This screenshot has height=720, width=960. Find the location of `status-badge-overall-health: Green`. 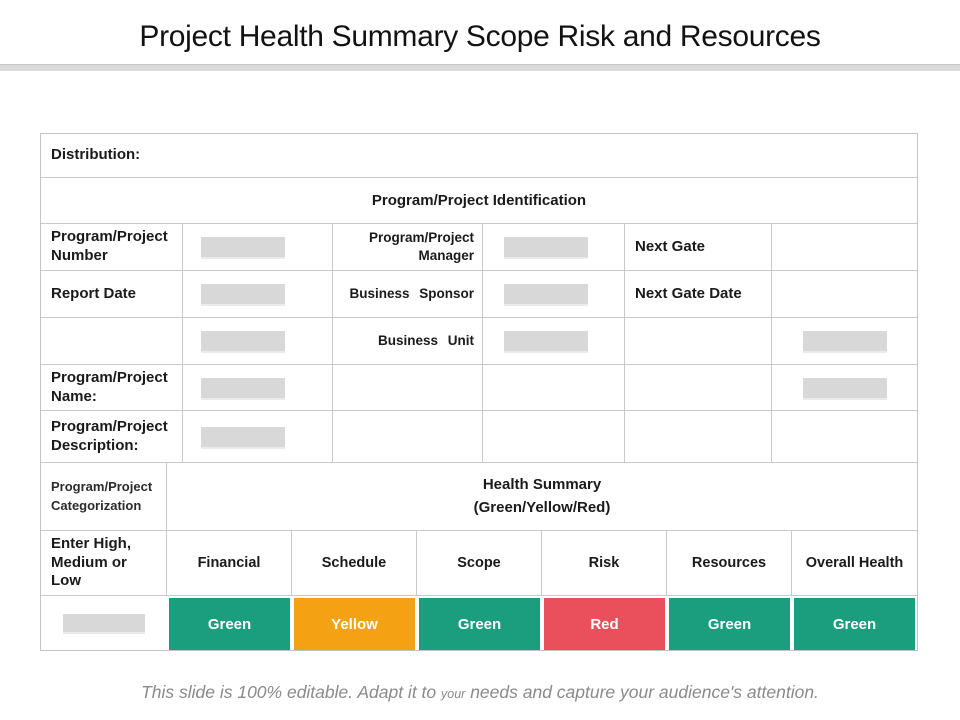

status-badge-overall-health: Green is located at coordinates (854, 624).